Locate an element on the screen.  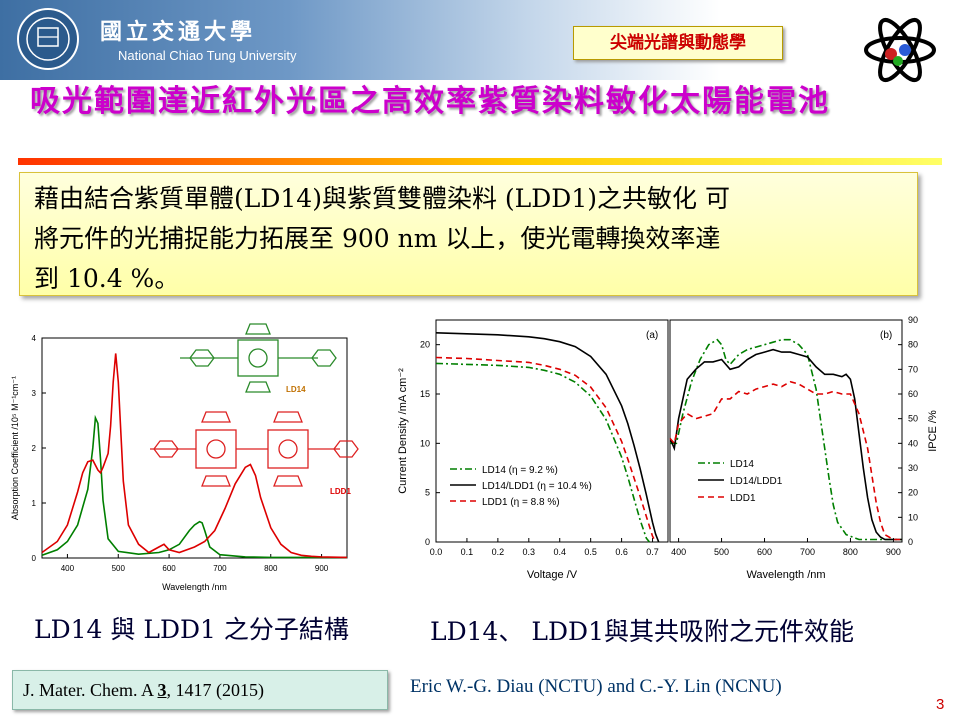
legend-label: LD14 is located at coordinates (742, 464).